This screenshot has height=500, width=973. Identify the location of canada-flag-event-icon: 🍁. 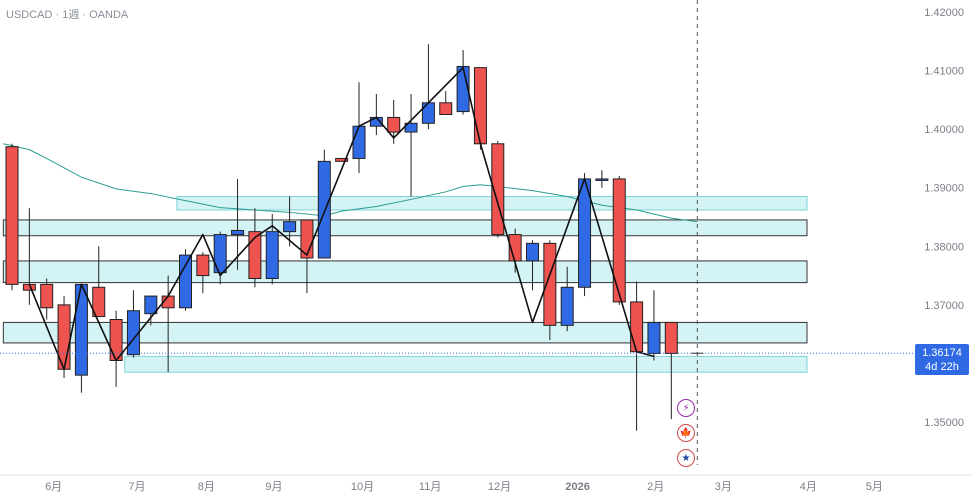
(686, 433).